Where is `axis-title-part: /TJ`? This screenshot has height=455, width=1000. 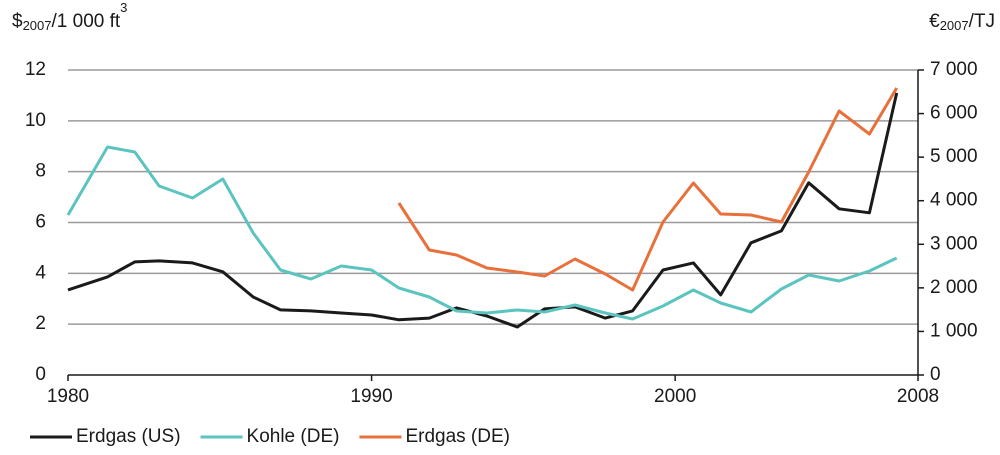 axis-title-part: /TJ is located at coordinates (982, 21).